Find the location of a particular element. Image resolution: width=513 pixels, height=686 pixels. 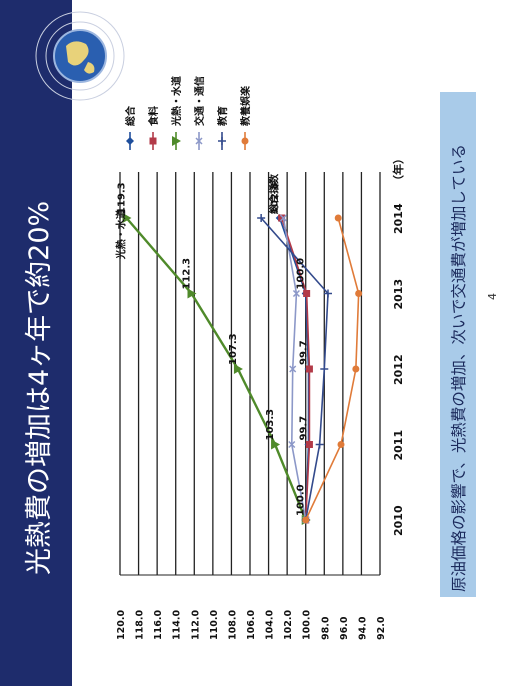

legend-label: 総合 is located at coordinates (130, 115).